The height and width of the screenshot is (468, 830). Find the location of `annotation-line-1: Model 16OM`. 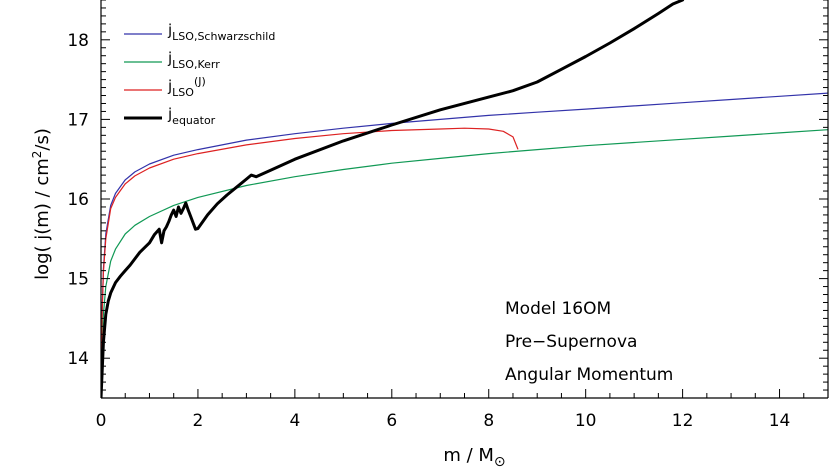

annotation-line-1: Model 16OM is located at coordinates (558, 309).